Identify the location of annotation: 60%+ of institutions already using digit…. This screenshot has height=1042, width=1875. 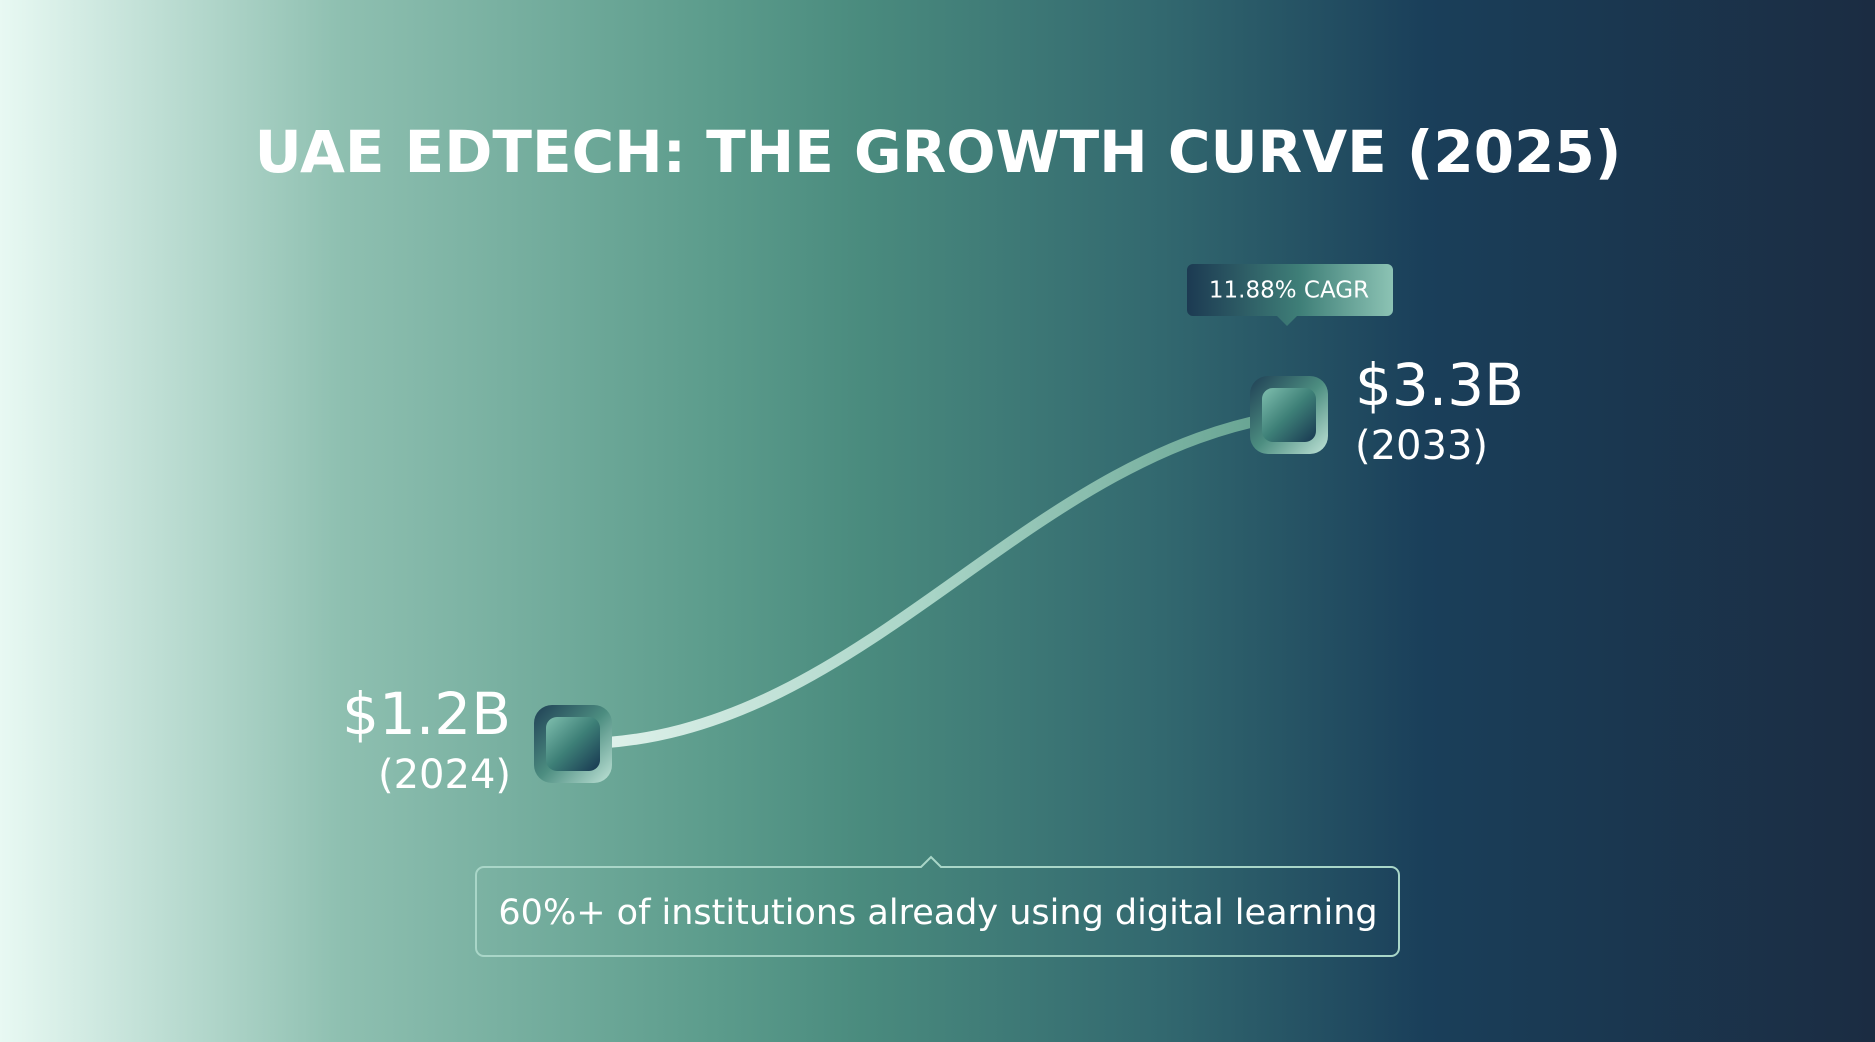
(937, 913).